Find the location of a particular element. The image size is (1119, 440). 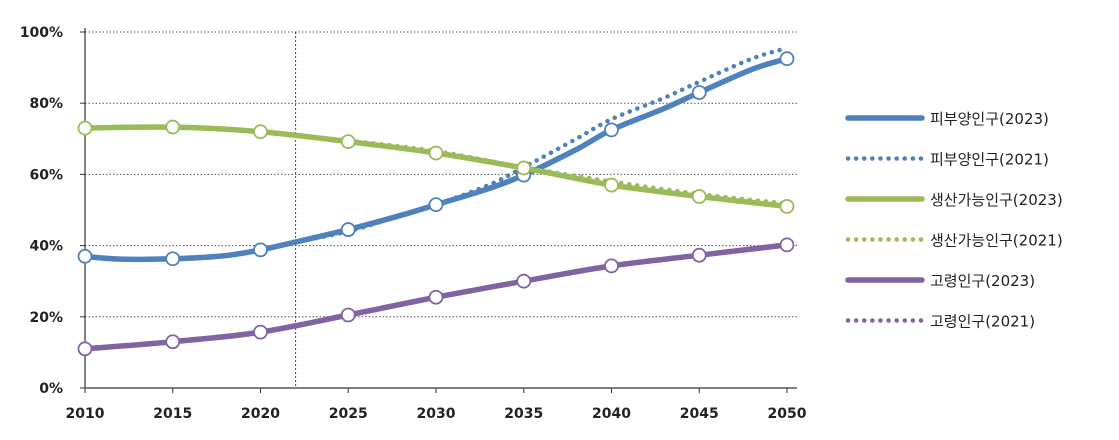

legend-label: 고령인구(2021) is located at coordinates (982, 322).